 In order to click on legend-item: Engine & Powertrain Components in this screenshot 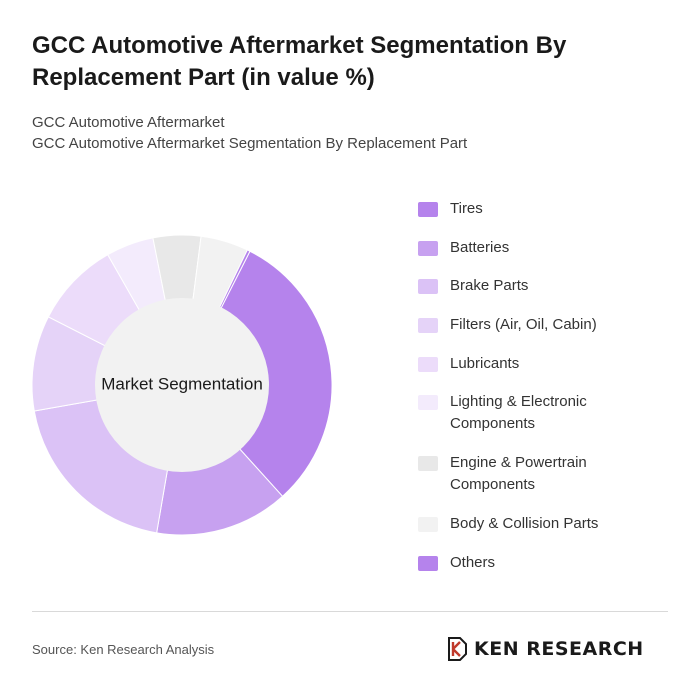, I will do `click(553, 474)`.